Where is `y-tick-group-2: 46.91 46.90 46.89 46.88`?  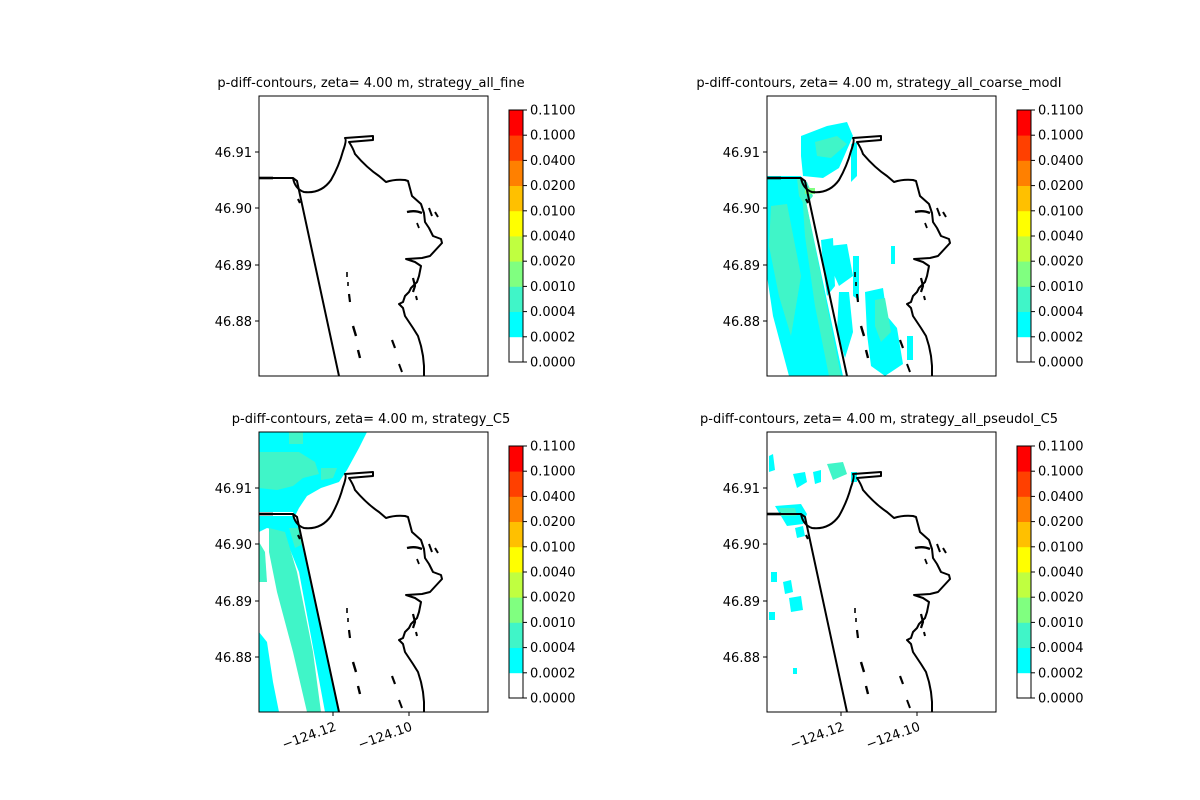 y-tick-group-2: 46.91 46.90 46.89 46.88 is located at coordinates (745, 238).